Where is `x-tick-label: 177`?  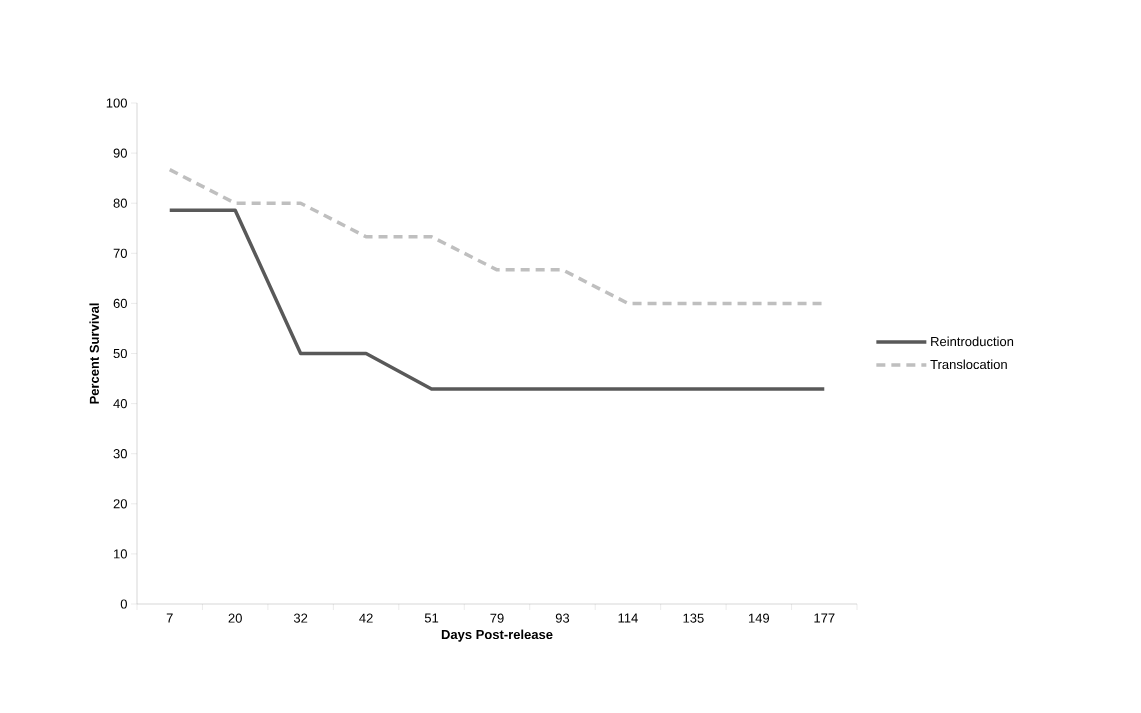 x-tick-label: 177 is located at coordinates (824, 618).